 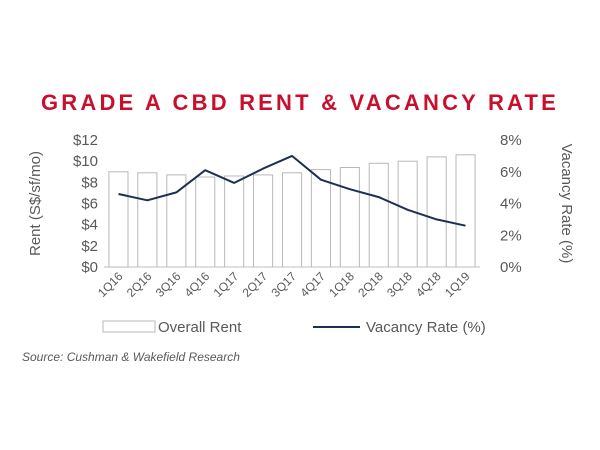 I want to click on left-tick-label: $4, so click(x=89, y=225).